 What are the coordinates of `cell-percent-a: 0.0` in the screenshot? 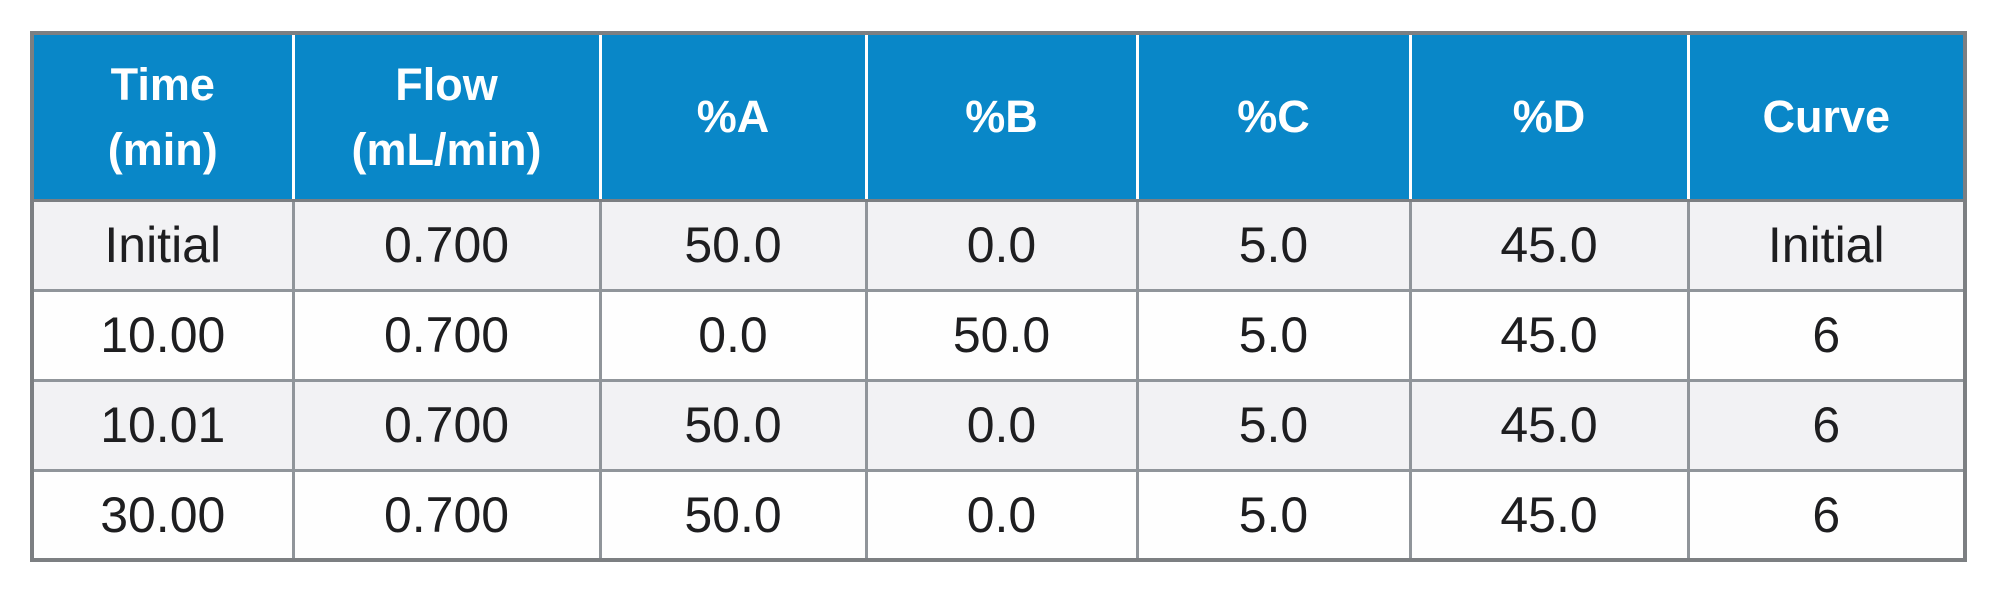 It's located at (733, 335).